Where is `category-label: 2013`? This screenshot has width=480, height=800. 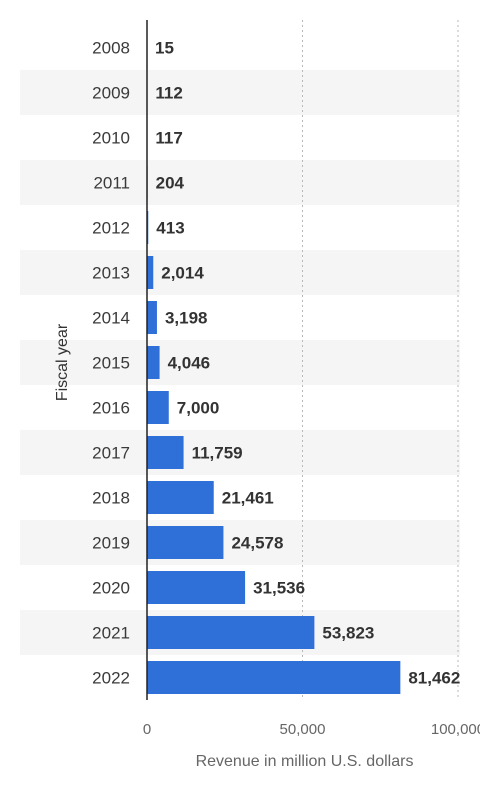
category-label: 2013 is located at coordinates (111, 273).